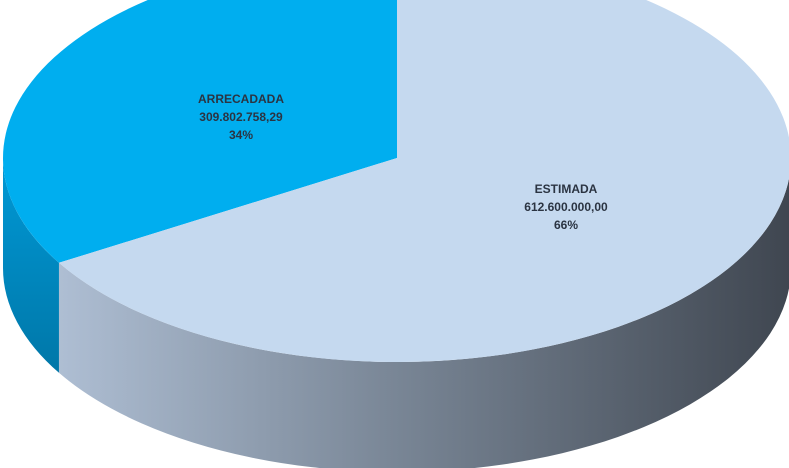 This screenshot has height=468, width=789. I want to click on slice-label-estimada-percent: 66%, so click(566, 225).